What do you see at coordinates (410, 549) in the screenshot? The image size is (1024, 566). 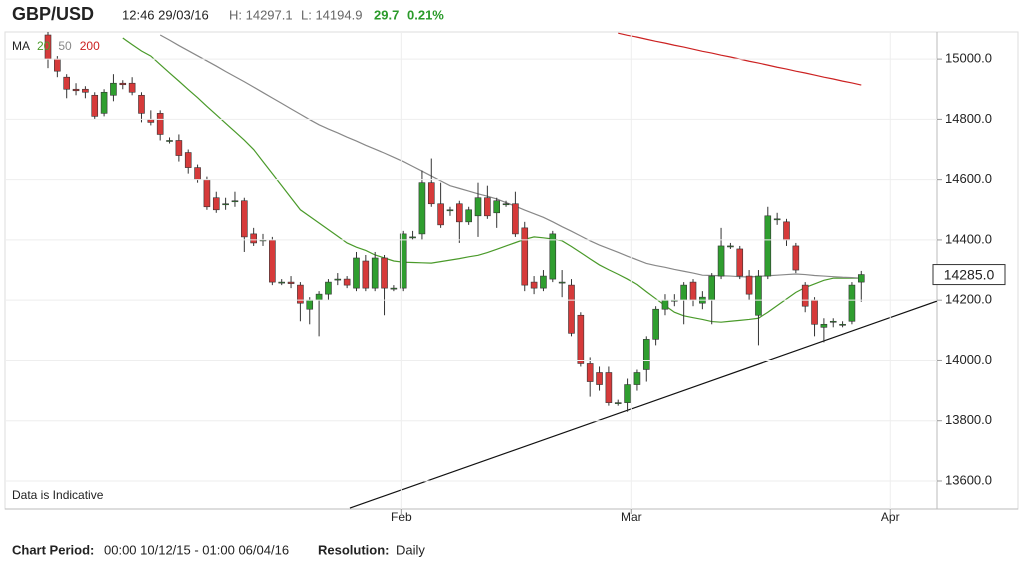 I see `resolution: Daily` at bounding box center [410, 549].